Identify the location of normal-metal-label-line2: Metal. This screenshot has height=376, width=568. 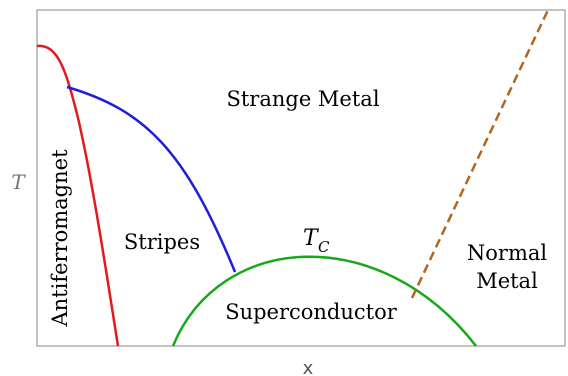
(507, 281).